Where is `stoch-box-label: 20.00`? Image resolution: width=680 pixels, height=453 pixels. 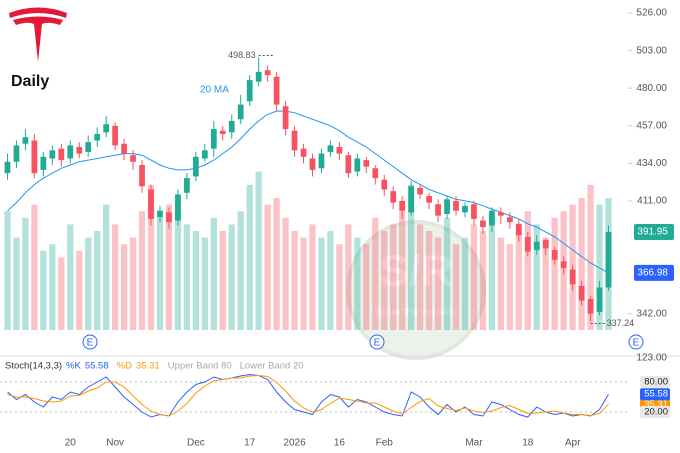 stoch-box-label: 20.00 is located at coordinates (656, 412).